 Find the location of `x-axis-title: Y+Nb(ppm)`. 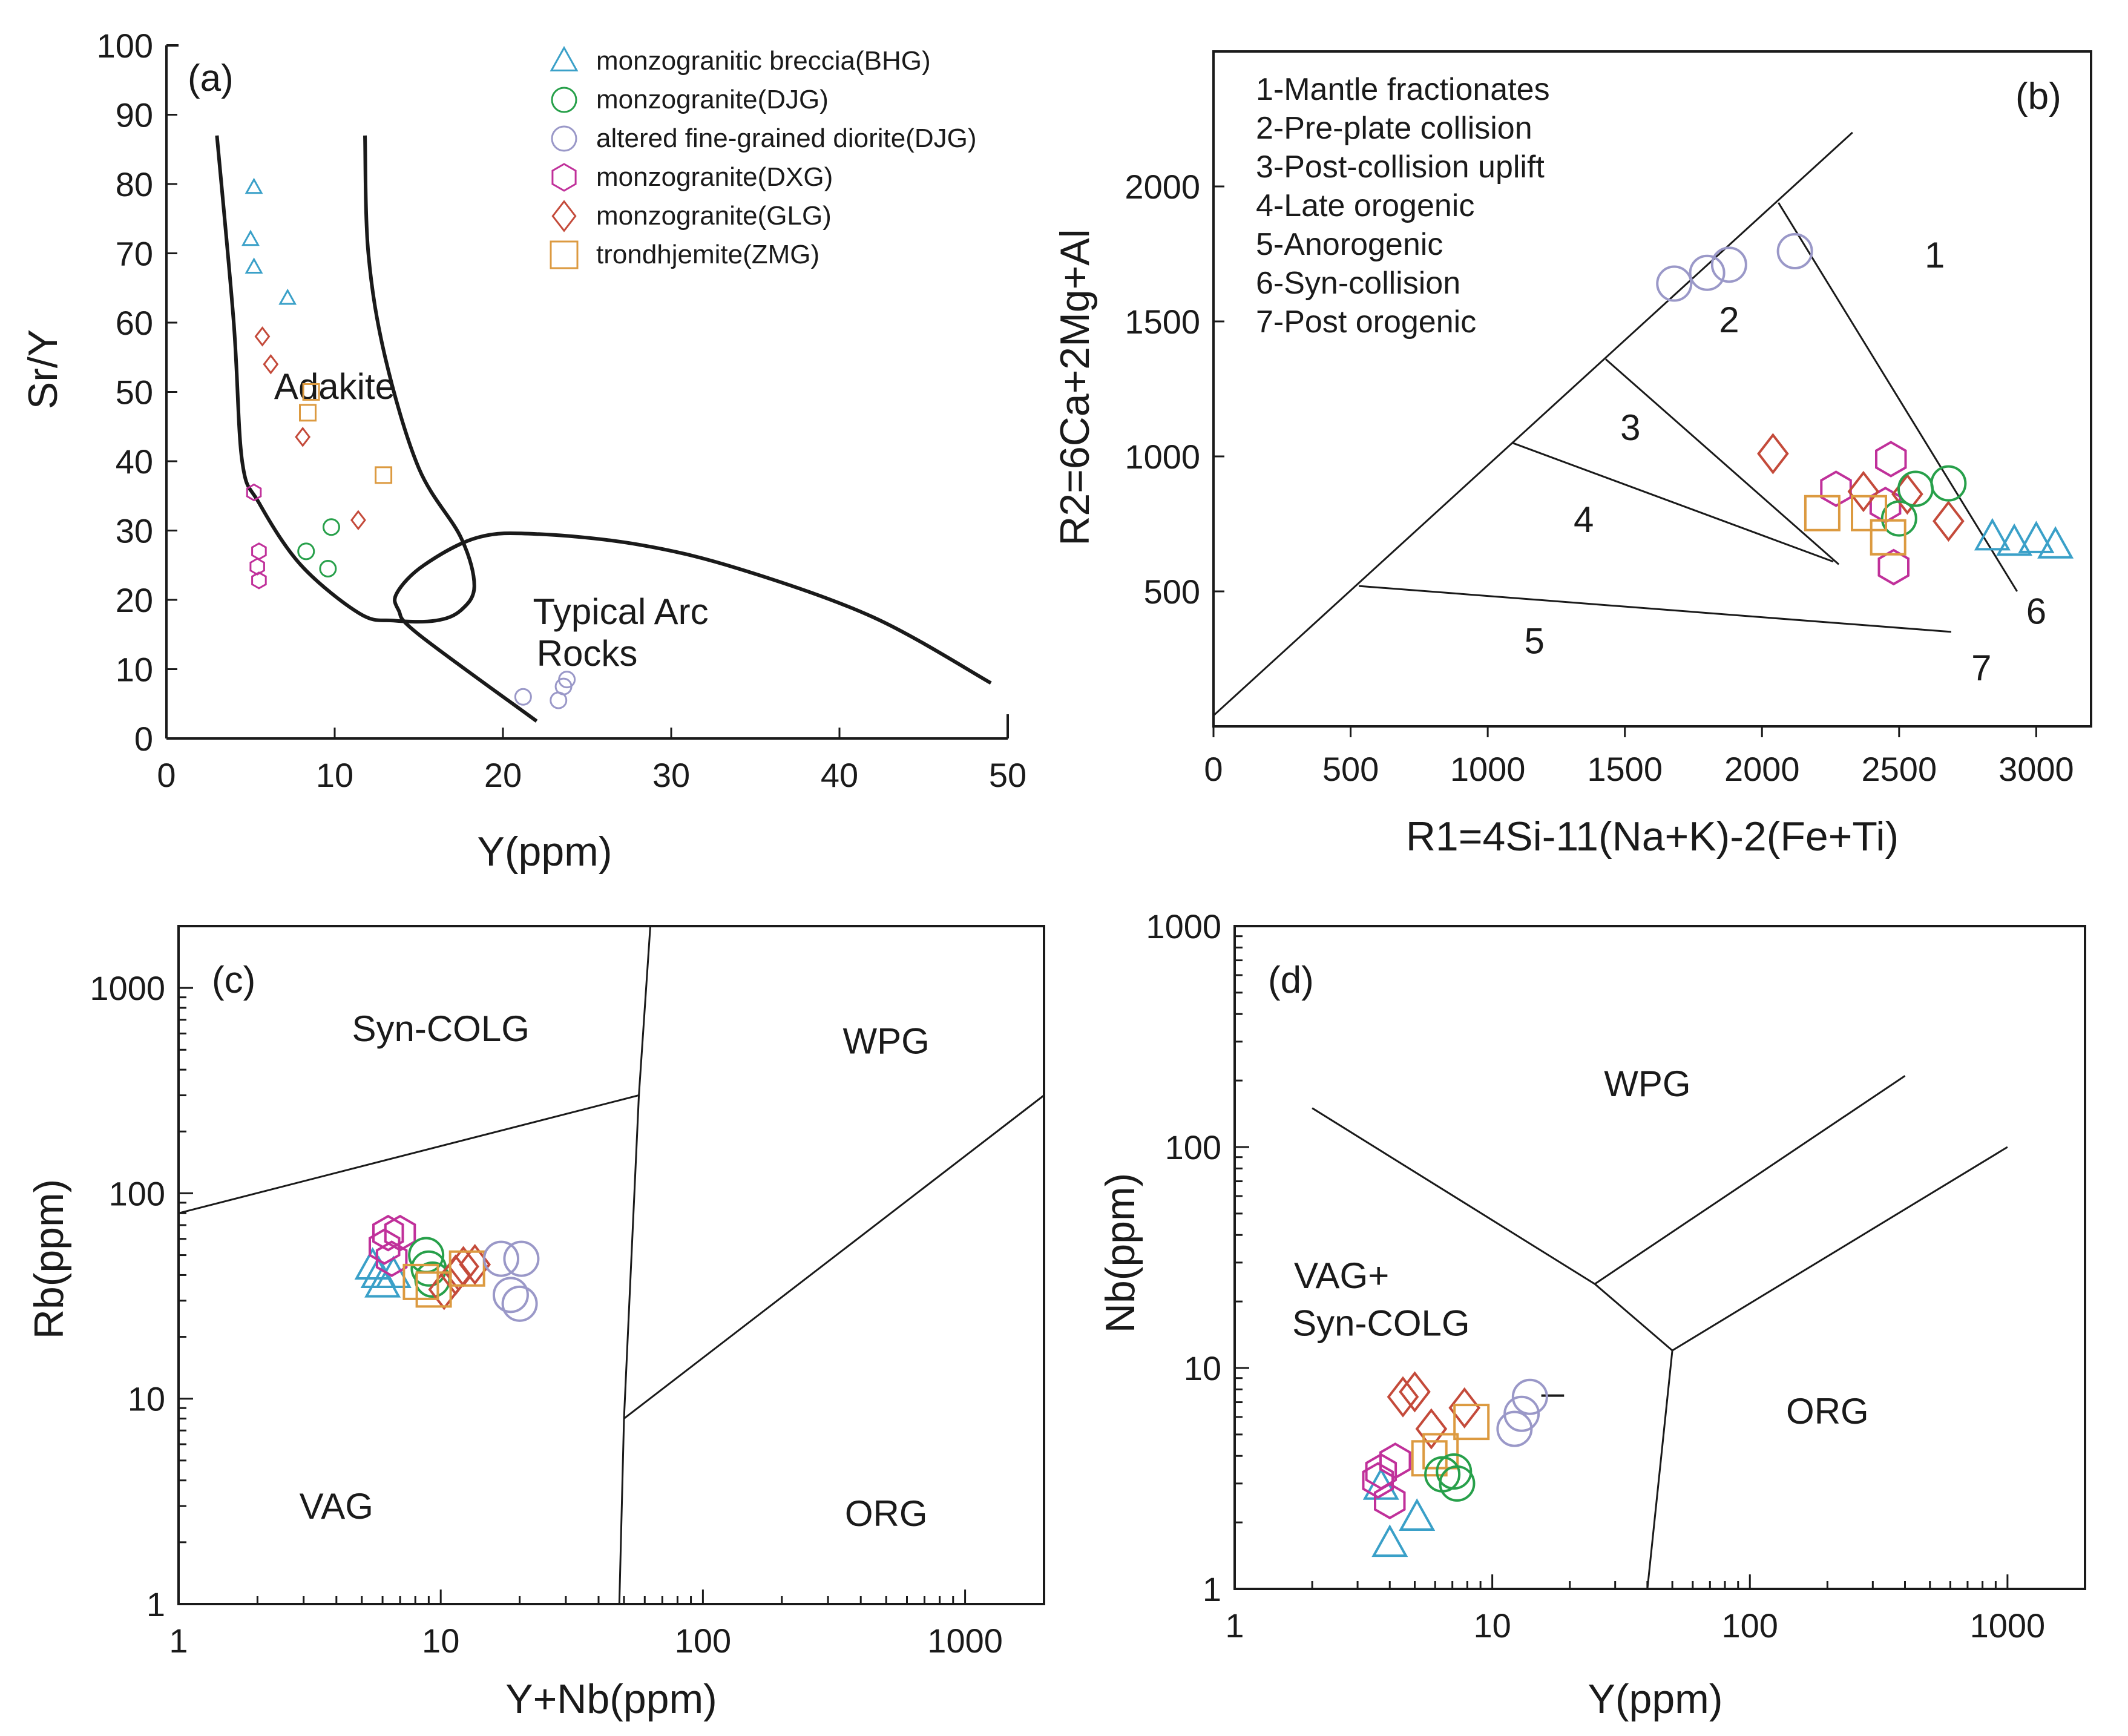

x-axis-title: Y+Nb(ppm) is located at coordinates (611, 1699).